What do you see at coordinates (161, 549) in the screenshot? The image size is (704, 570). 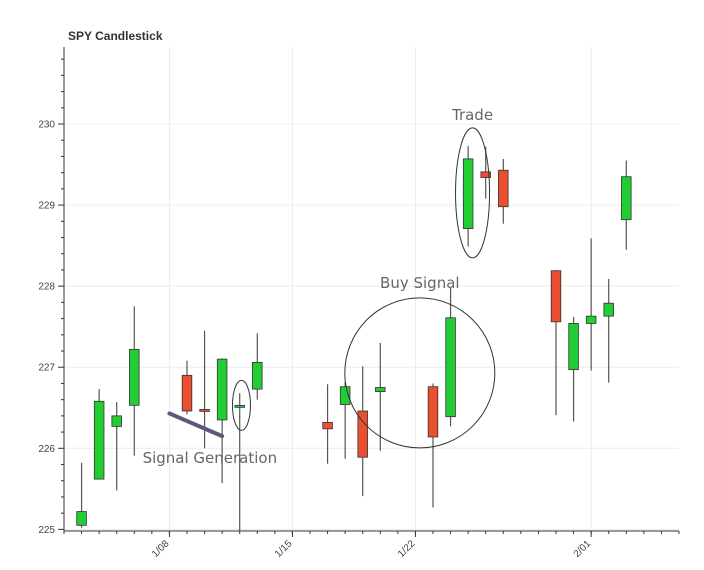 I see `x-tick-label: 1/08` at bounding box center [161, 549].